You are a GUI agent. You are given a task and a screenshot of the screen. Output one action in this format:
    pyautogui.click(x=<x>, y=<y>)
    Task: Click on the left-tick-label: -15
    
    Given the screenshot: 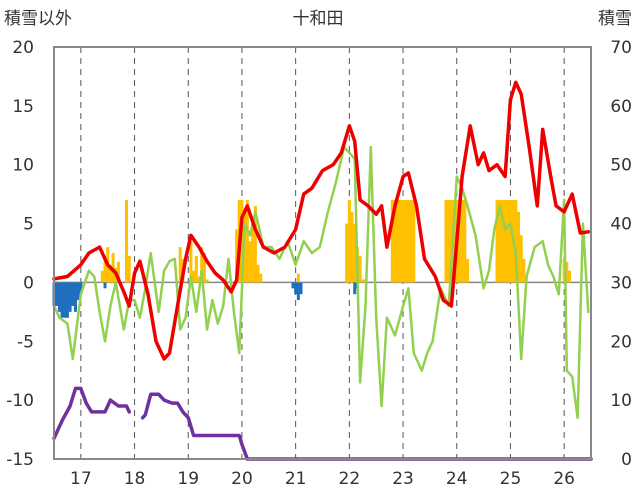 What is the action you would take?
    pyautogui.click(x=20, y=460)
    